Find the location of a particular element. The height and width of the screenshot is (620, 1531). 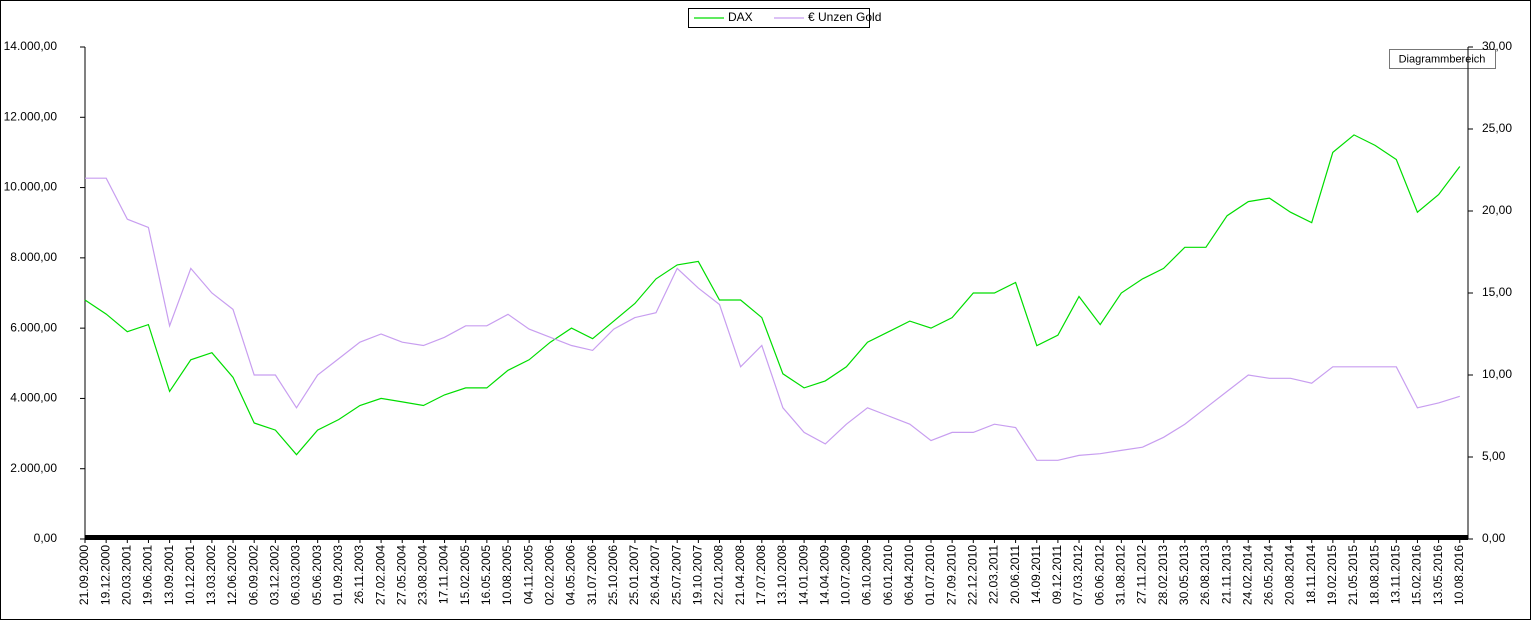

y-tick-label: 12.000,00 is located at coordinates (31, 116).